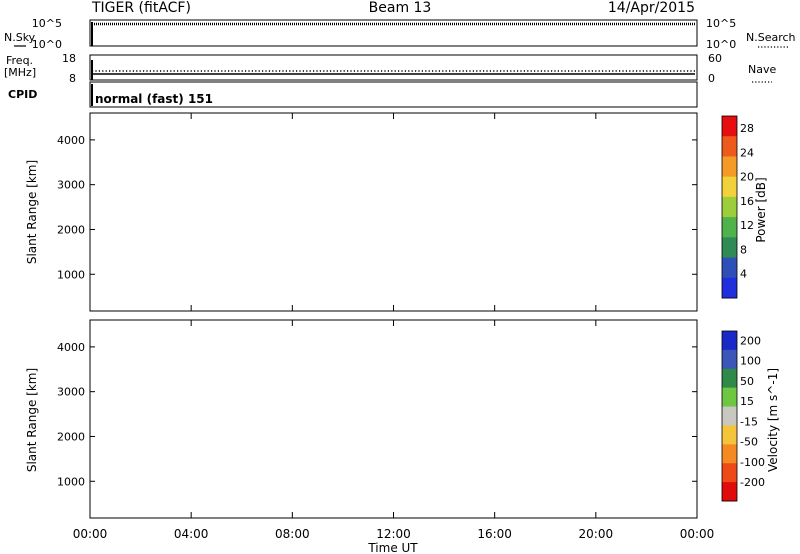 This screenshot has width=800, height=554. I want to click on velocity-y-tick-label: 1000, so click(71, 481).